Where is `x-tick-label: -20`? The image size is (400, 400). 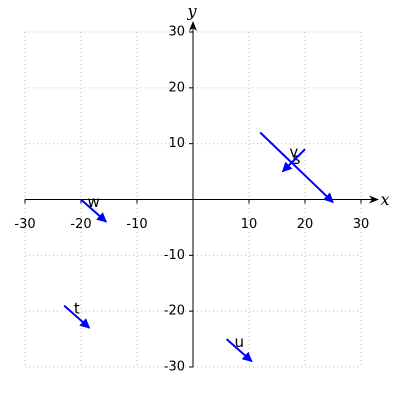
x-tick-label: -20 is located at coordinates (80, 224).